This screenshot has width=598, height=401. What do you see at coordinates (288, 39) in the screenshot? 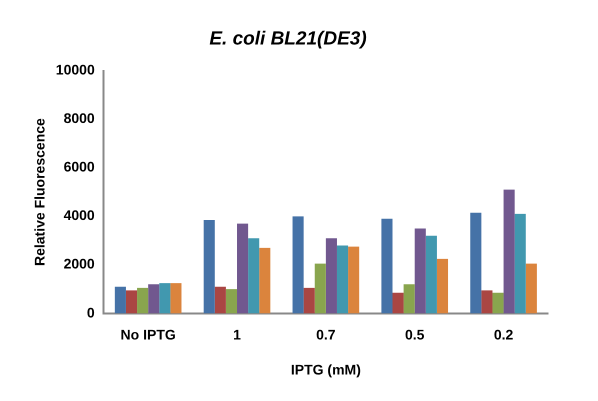
I see `chart-title: E. coli BL21(DE3)` at bounding box center [288, 39].